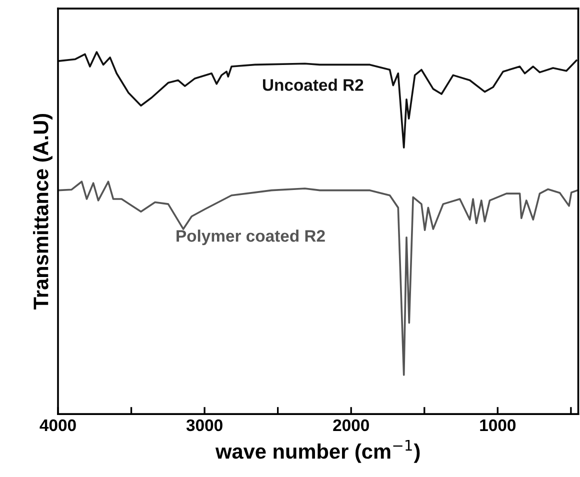 This screenshot has height=477, width=580. Describe the element at coordinates (204, 425) in the screenshot. I see `x-tick-label: 3000` at that location.